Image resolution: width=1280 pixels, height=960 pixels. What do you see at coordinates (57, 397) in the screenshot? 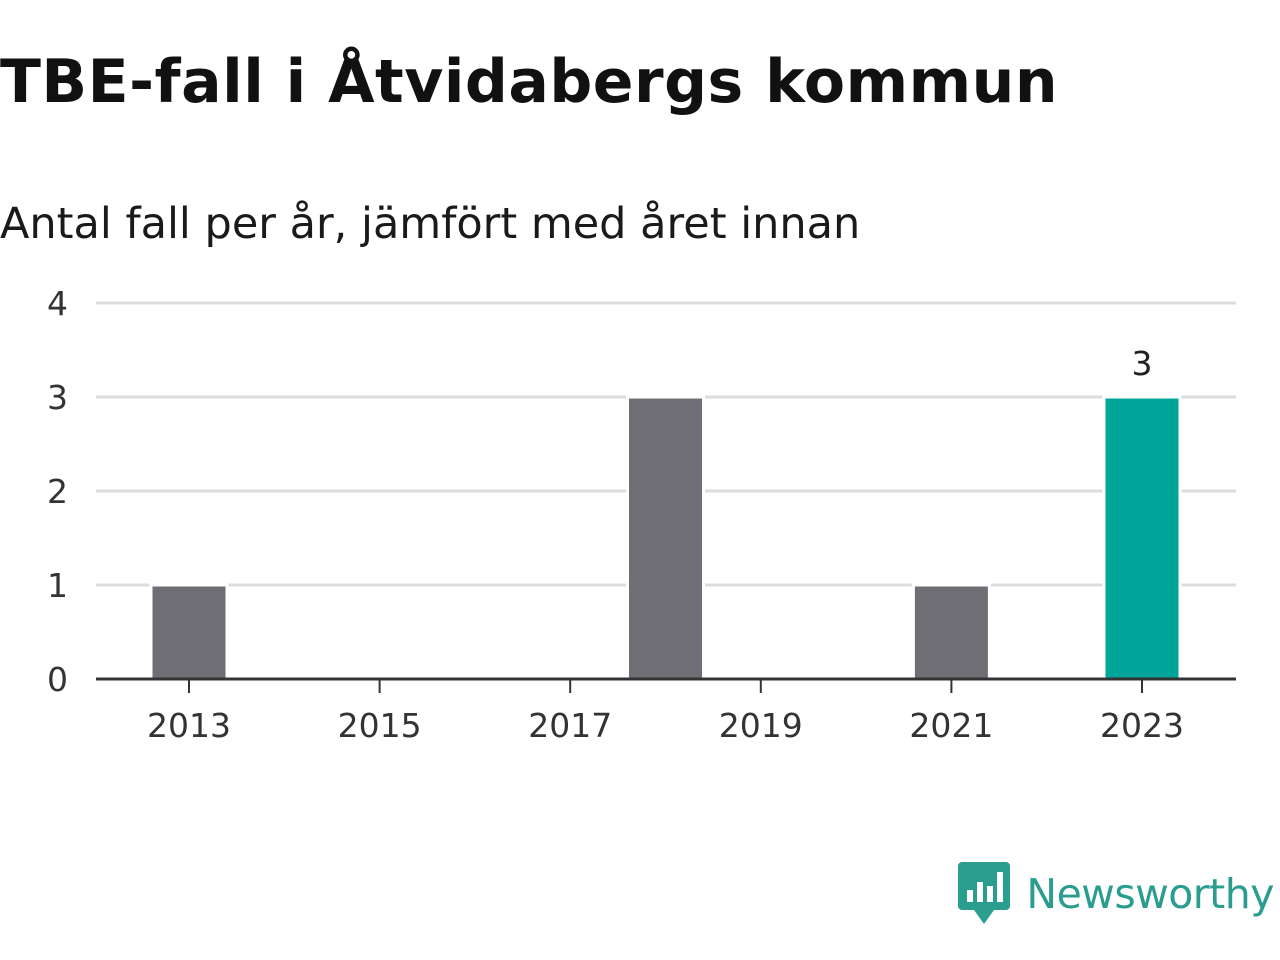
I see `y-tick-label: 3` at bounding box center [57, 397].